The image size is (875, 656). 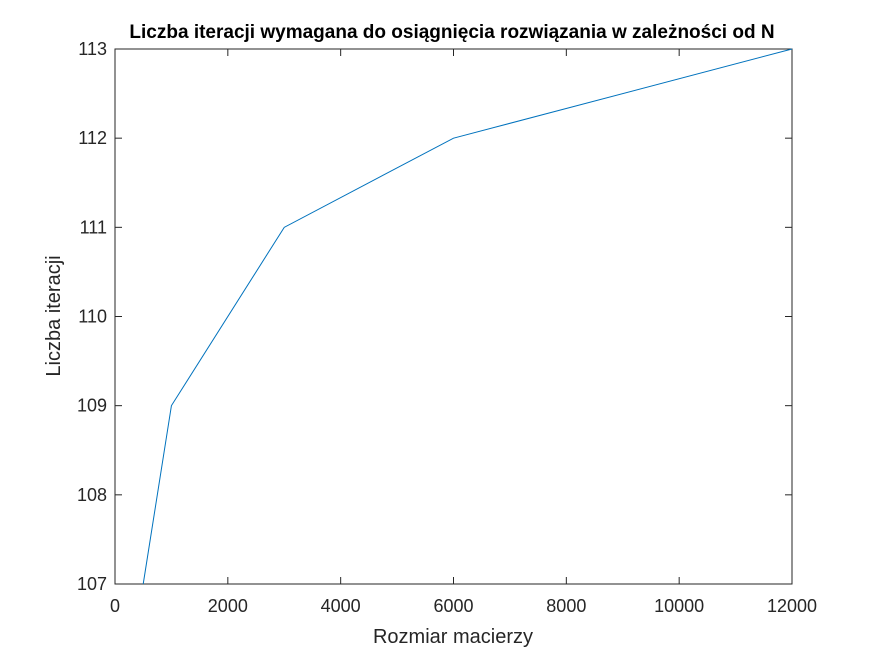 What do you see at coordinates (93, 227) in the screenshot?
I see `y-tick-label: 111` at bounding box center [93, 227].